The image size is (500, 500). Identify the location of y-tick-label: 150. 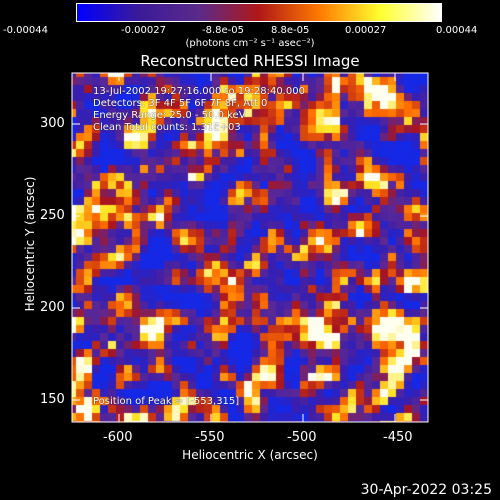
(52, 399).